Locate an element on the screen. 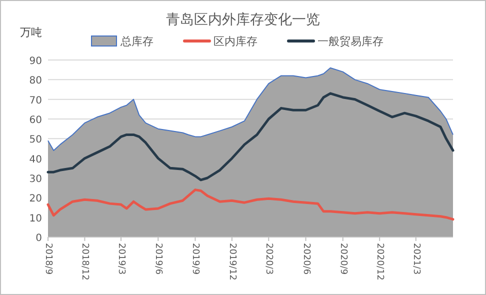 The height and width of the screenshot is (295, 486). y-tick-label: 30 is located at coordinates (35, 179).